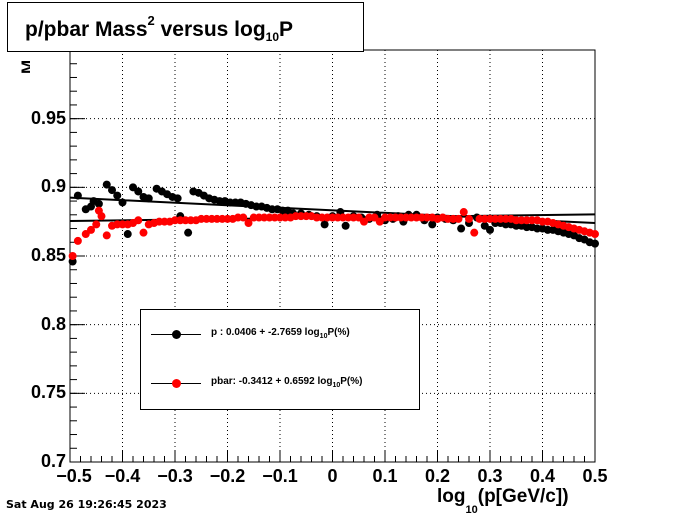 The height and width of the screenshot is (516, 700). Describe the element at coordinates (332, 476) in the screenshot. I see `x-tick-label: 0` at that location.